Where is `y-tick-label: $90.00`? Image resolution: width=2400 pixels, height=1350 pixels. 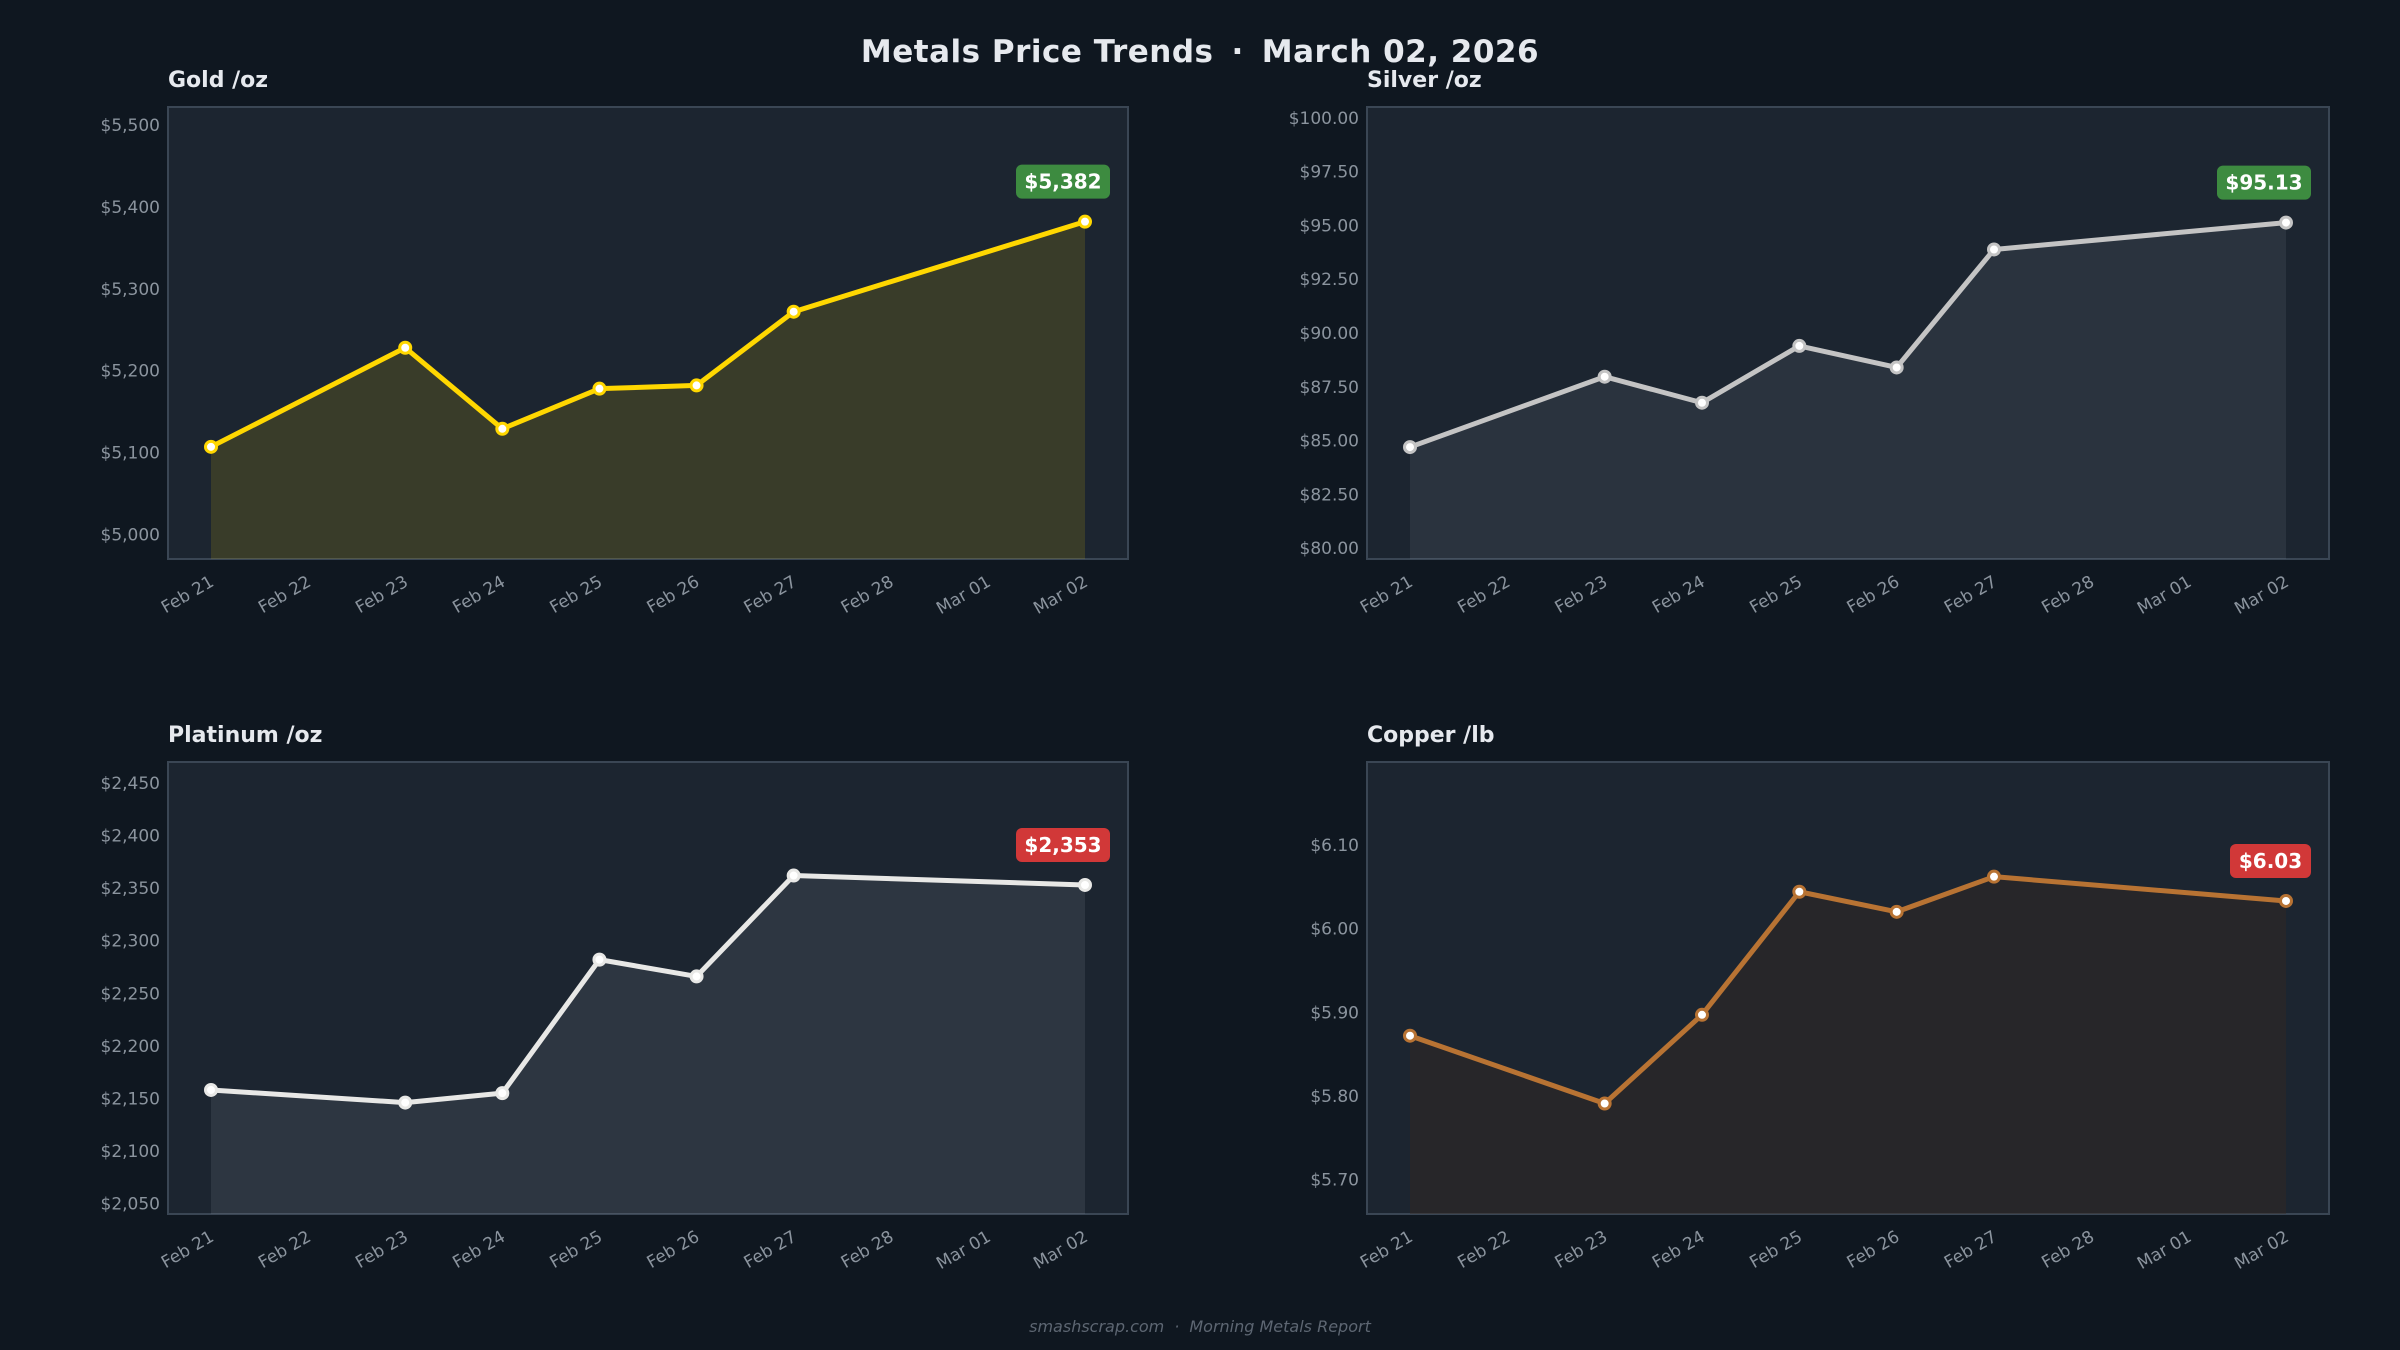 y-tick-label: $90.00 is located at coordinates (1329, 334).